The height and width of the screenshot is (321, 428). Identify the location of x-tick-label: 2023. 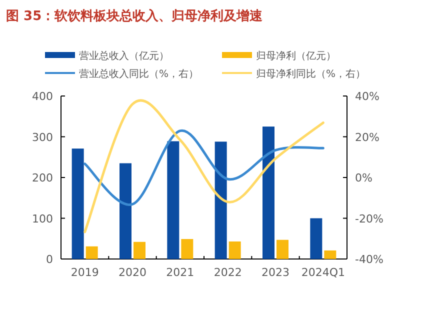
(276, 272).